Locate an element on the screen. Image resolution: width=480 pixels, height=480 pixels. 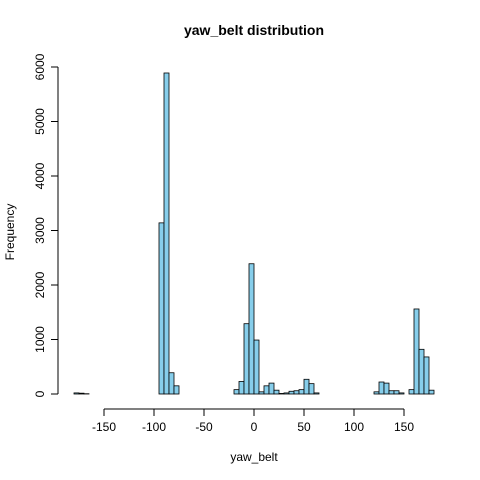
x-tick-label: 150 is located at coordinates (404, 427).